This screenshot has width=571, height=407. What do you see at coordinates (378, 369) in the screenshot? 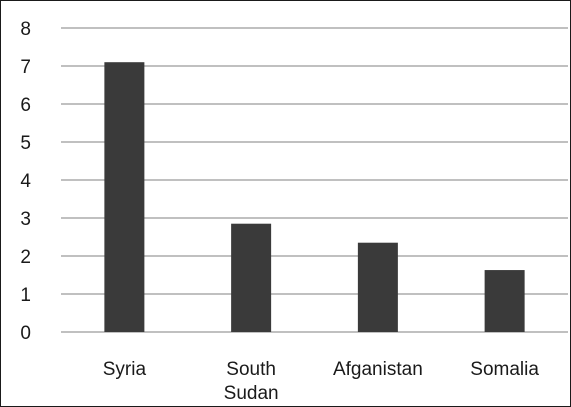
I see `x-tick-label: Afganistan` at bounding box center [378, 369].